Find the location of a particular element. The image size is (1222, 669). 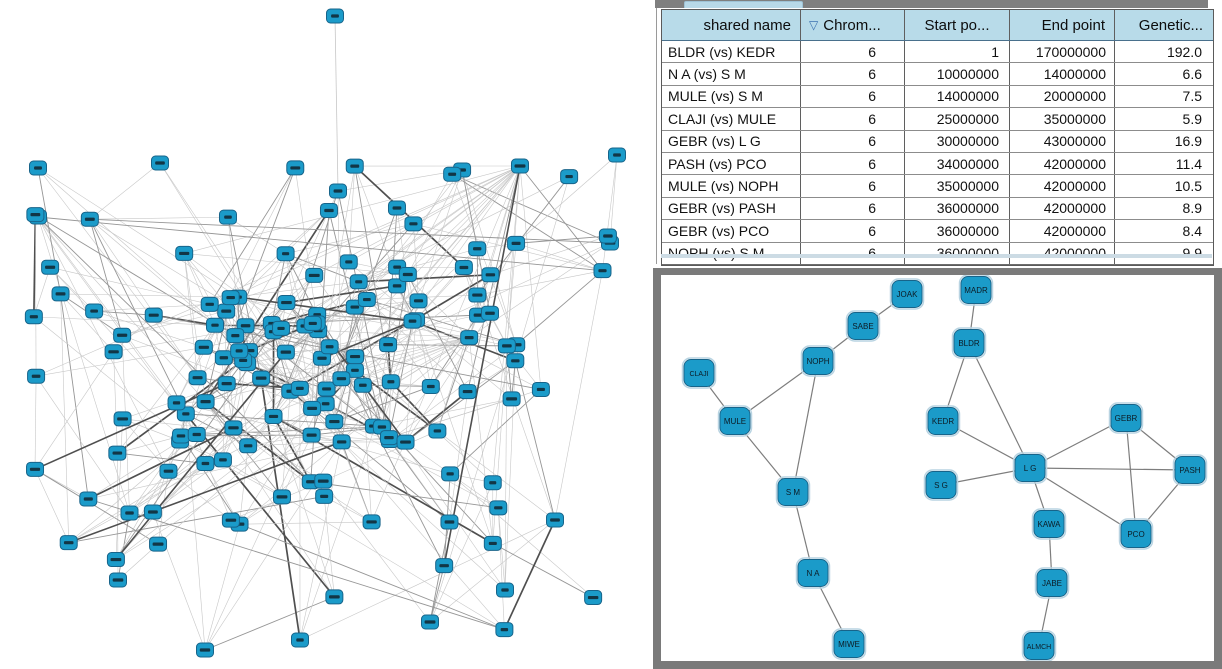

network-node-claji: CLAJI is located at coordinates (699, 373).